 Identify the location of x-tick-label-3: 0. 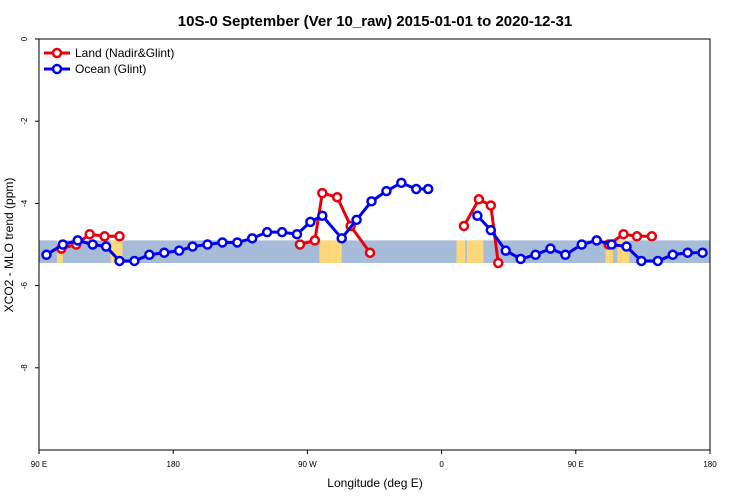
(441, 464).